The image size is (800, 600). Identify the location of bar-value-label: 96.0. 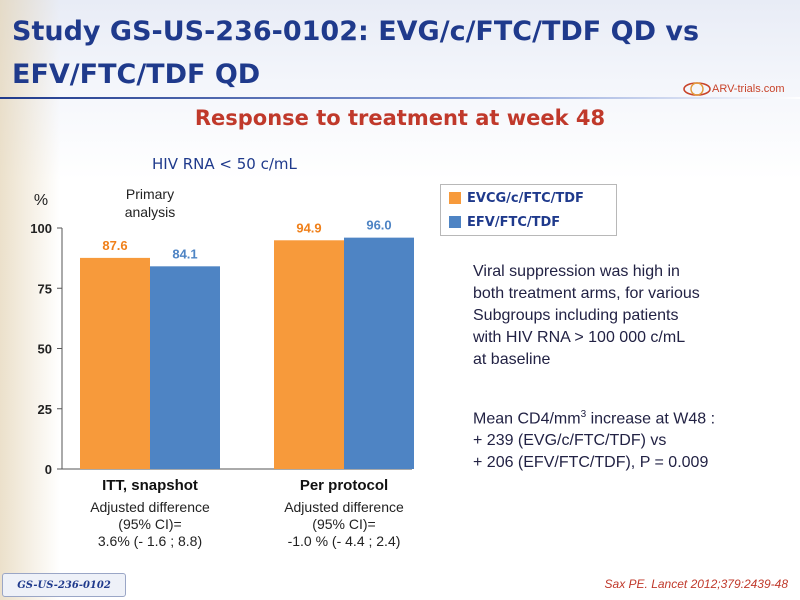
(378, 225).